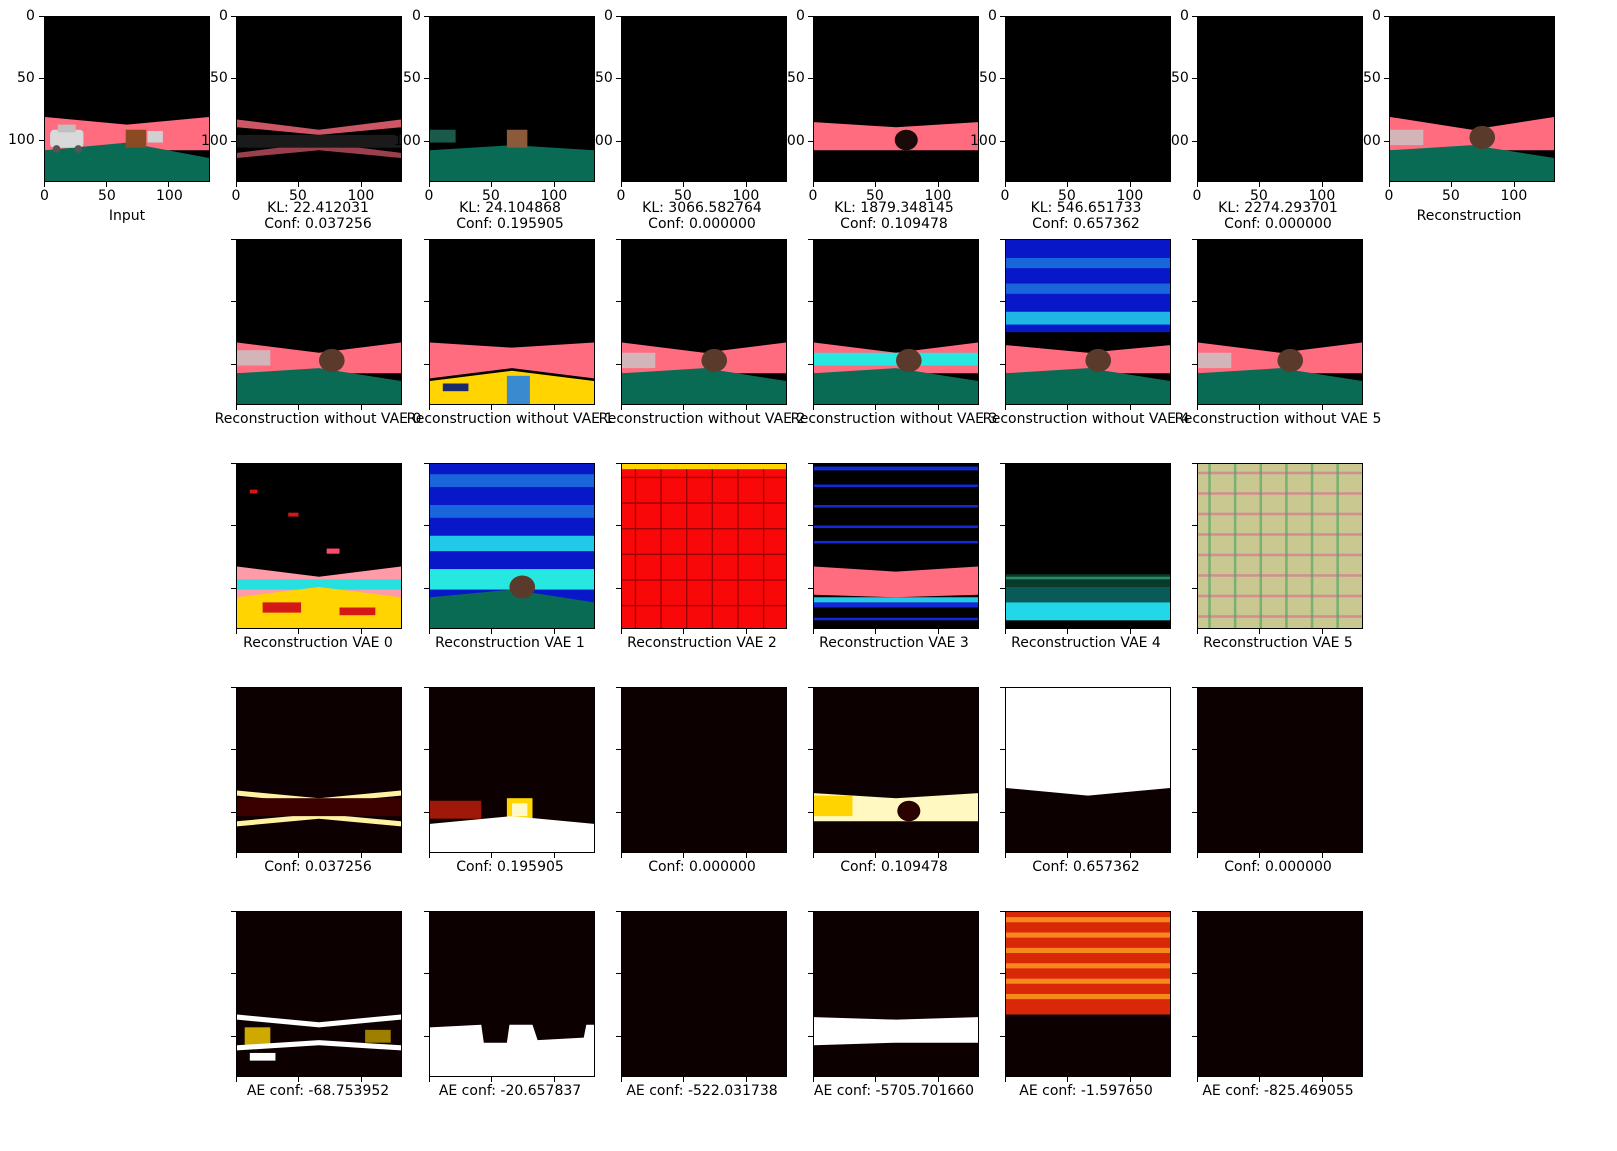 Image resolution: width=1617 pixels, height=1151 pixels. Describe the element at coordinates (512, 994) in the screenshot. I see `ae-conf-heatmap-vae1` at that location.